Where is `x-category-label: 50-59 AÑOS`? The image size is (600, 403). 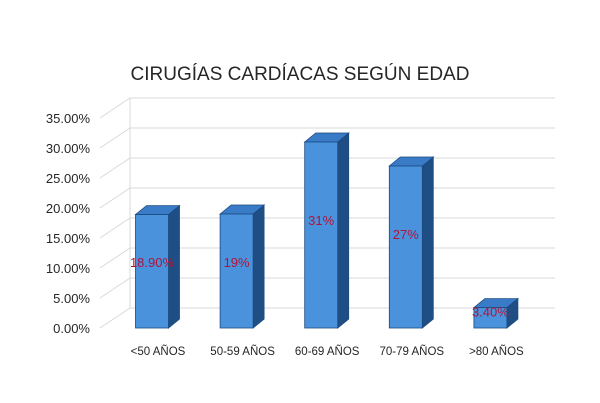 x-category-label: 50-59 AÑOS is located at coordinates (242, 351).